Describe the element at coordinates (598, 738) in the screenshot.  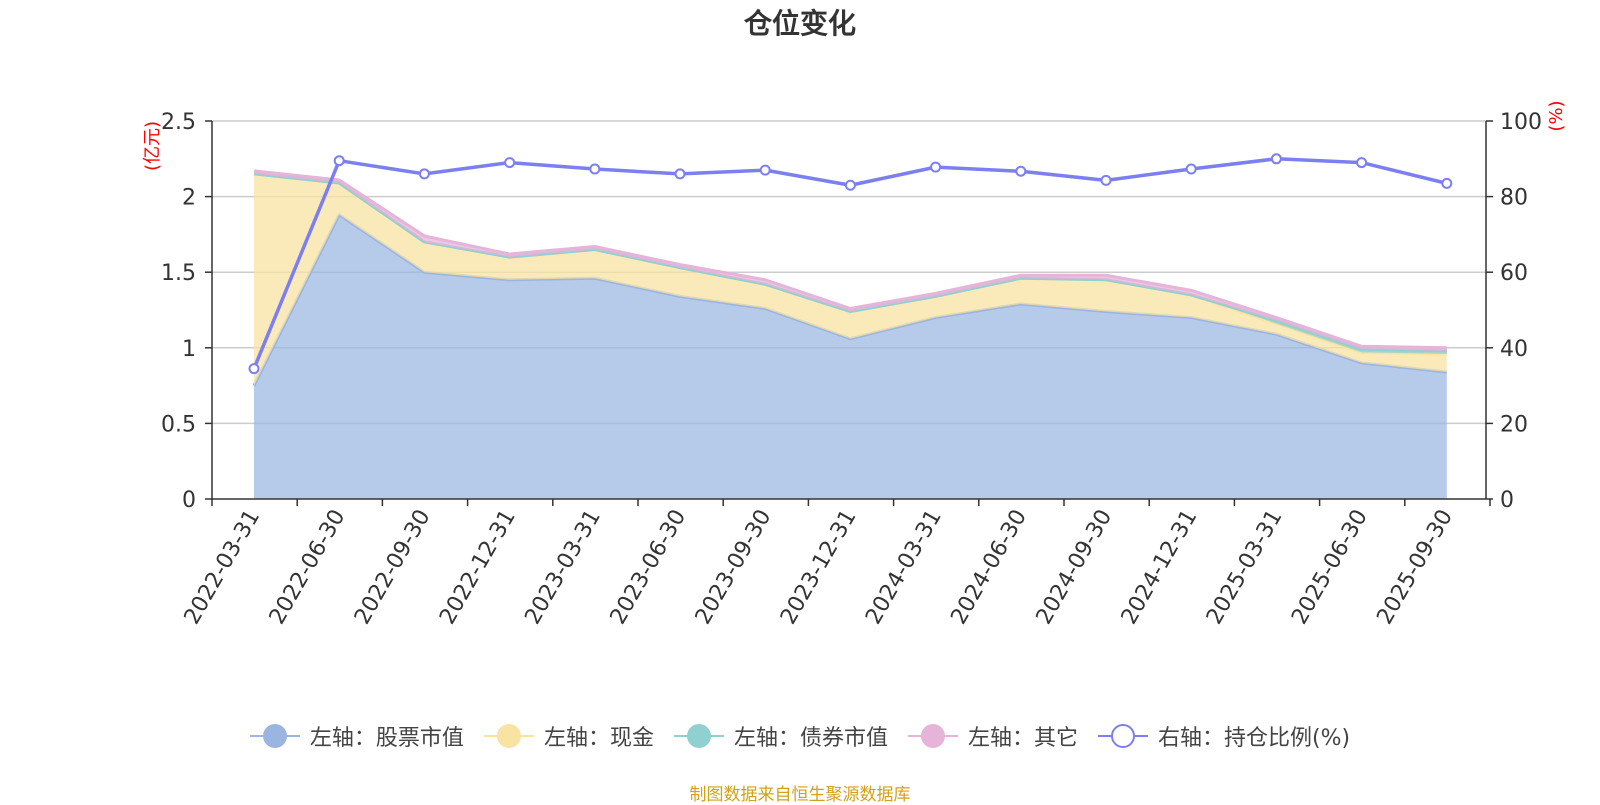
I see `legend-label: 左轴：现金` at that location.